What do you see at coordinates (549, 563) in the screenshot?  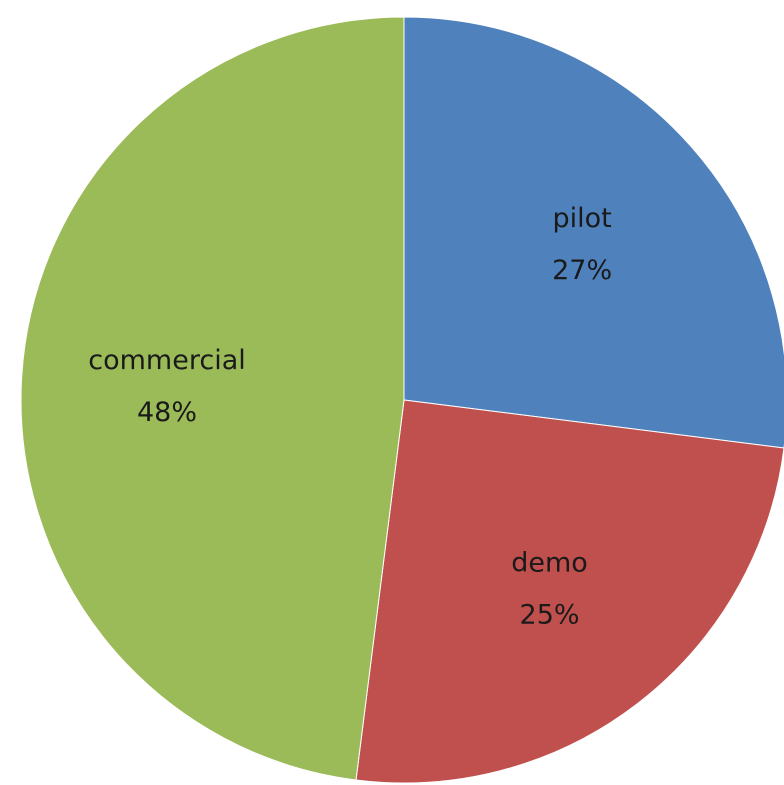 I see `slice-label-demo: demo` at bounding box center [549, 563].